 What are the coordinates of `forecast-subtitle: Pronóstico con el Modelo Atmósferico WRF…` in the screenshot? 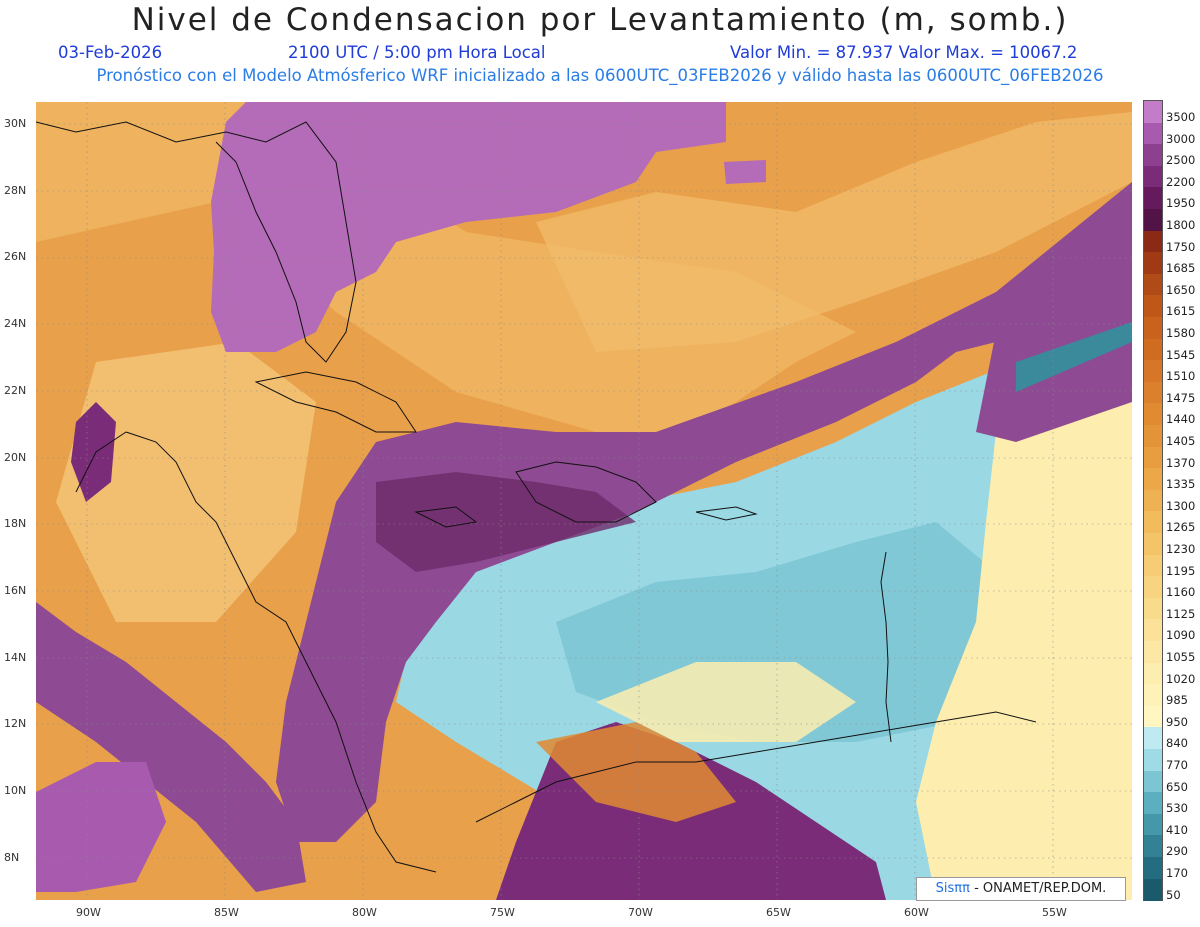 It's located at (600, 75).